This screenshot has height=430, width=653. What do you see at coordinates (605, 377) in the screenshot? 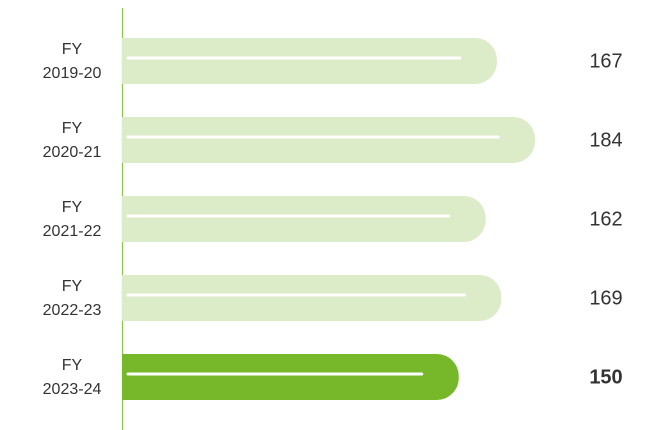
I see `value-label: 150` at bounding box center [605, 377].